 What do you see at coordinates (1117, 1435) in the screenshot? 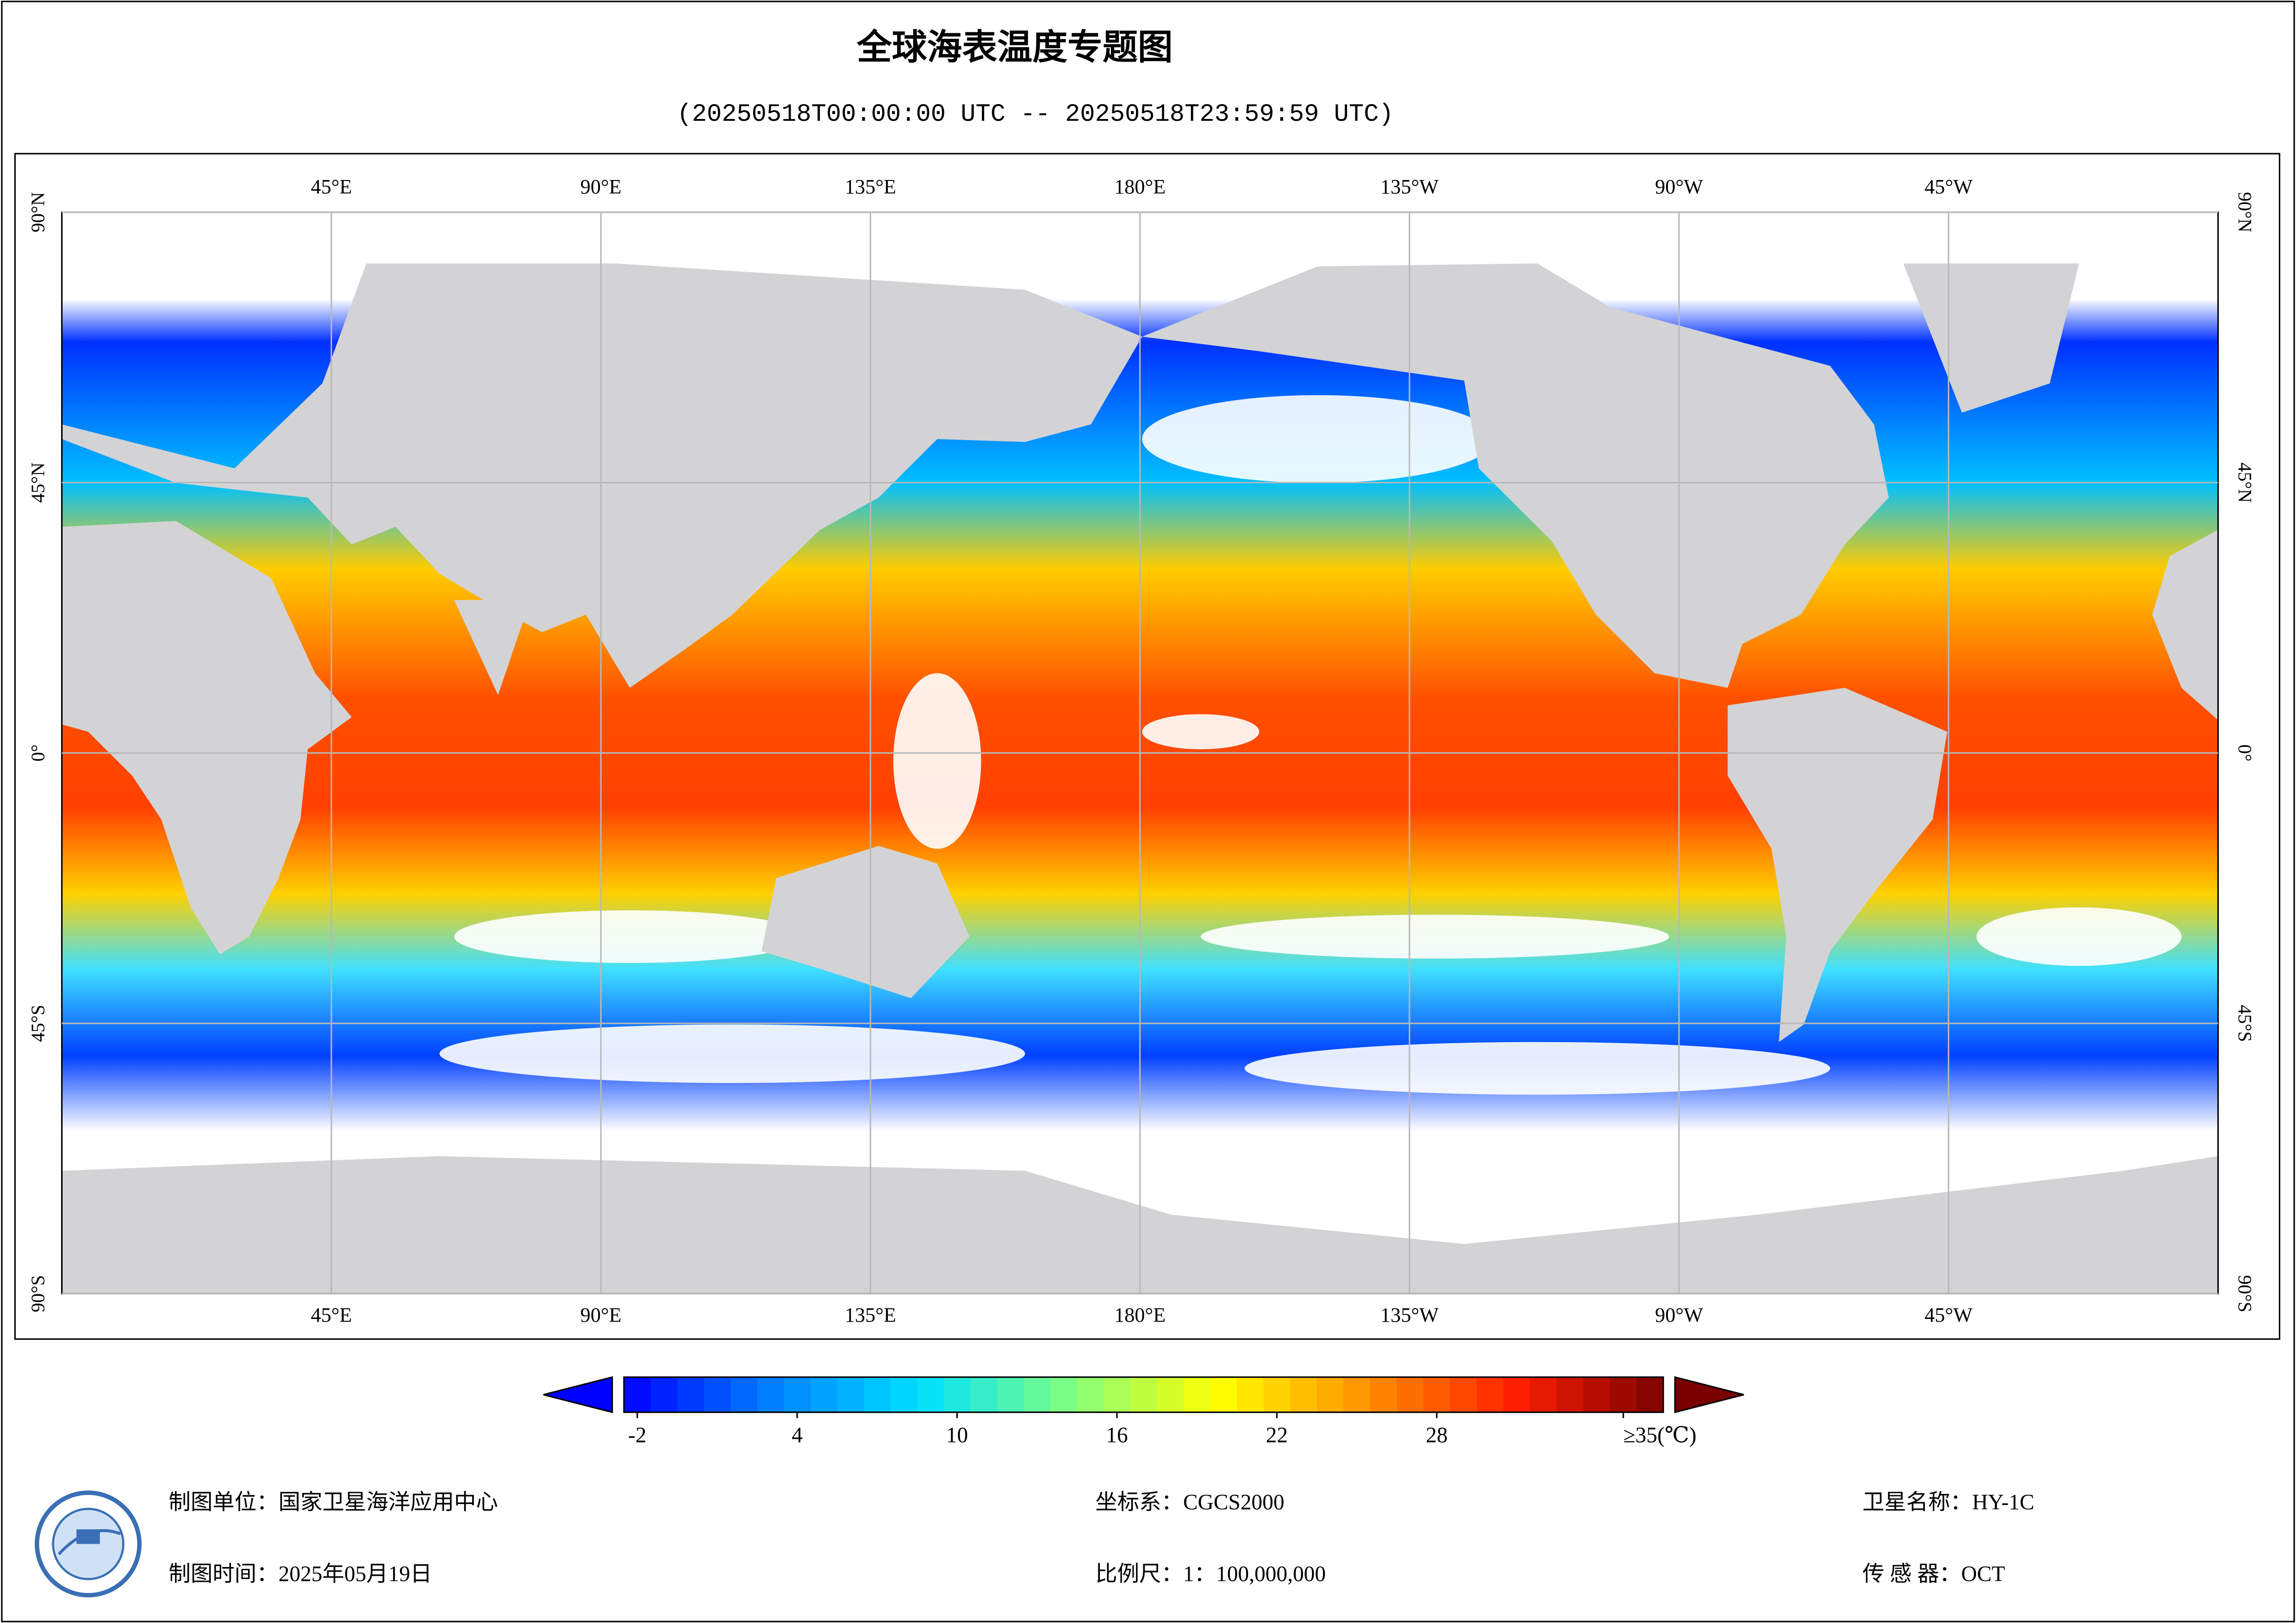
I see `colorbar-tick-label: 16` at bounding box center [1117, 1435].